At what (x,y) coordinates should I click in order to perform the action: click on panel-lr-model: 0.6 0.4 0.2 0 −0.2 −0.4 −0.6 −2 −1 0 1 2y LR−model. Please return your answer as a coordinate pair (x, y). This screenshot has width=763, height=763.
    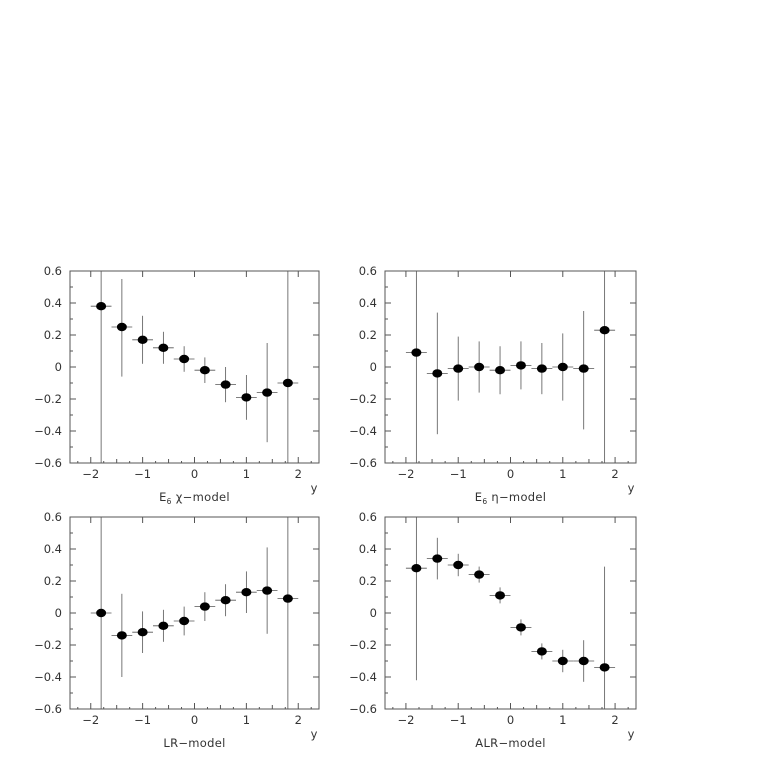
    Looking at the image, I should click on (177, 630).